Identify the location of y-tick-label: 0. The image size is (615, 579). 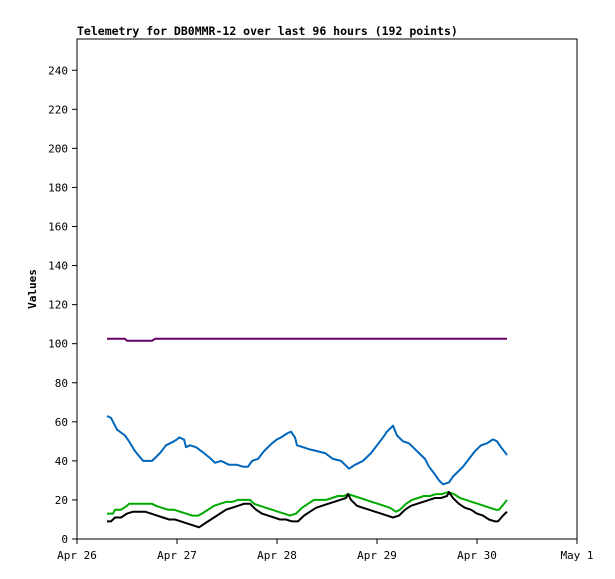
(64, 539).